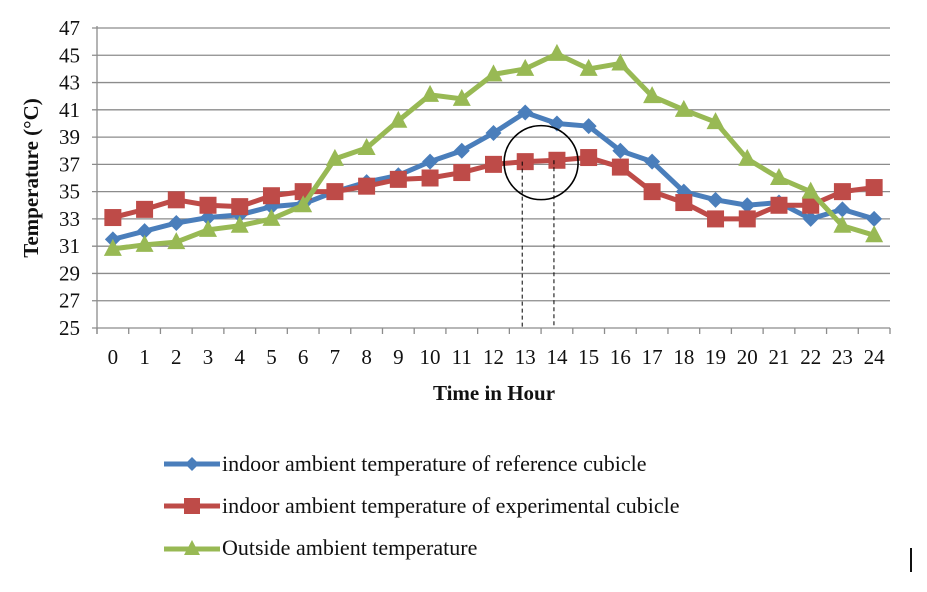 Image resolution: width=927 pixels, height=592 pixels. I want to click on y-tick-label: 41, so click(69, 110).